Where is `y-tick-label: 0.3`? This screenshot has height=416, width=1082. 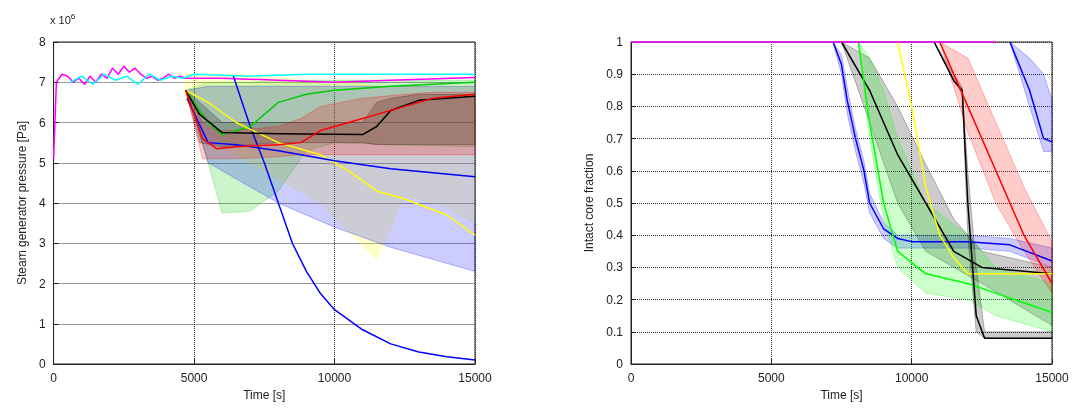
y-tick-label: 0.3 is located at coordinates (615, 267).